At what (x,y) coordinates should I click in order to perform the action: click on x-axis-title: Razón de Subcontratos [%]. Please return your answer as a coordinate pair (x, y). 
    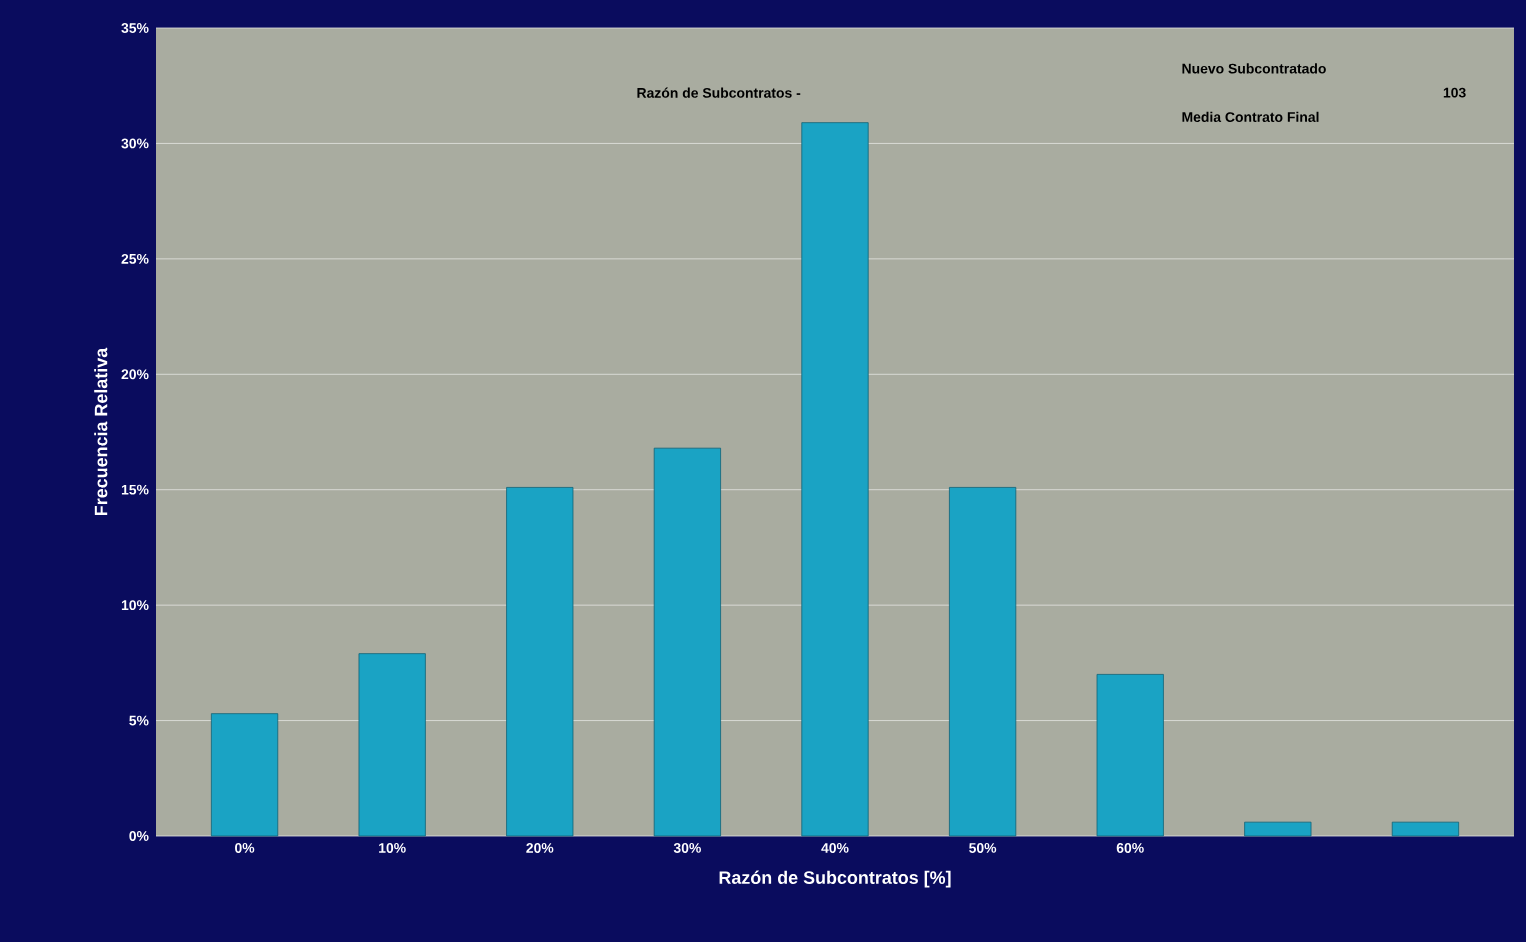
    Looking at the image, I should click on (835, 879).